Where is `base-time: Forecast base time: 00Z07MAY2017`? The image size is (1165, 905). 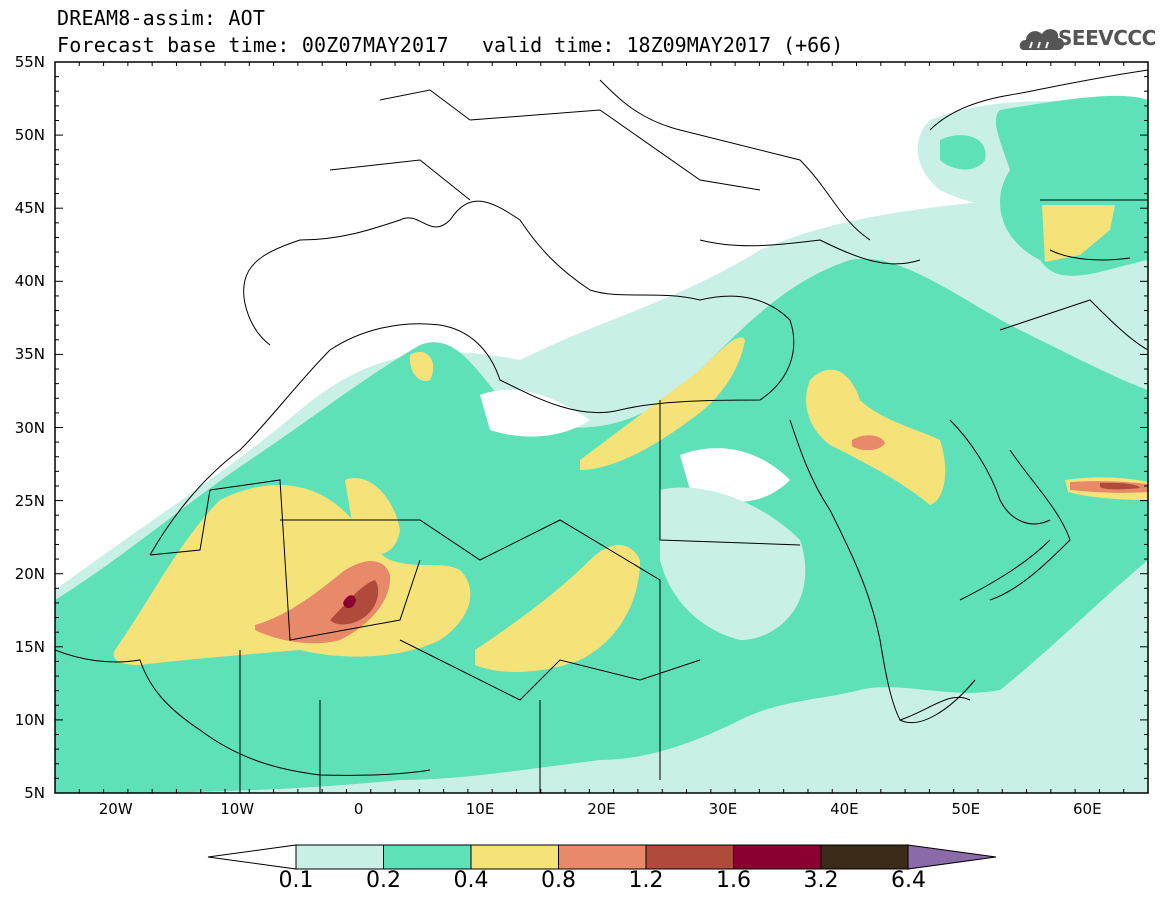 base-time: Forecast base time: 00Z07MAY2017 is located at coordinates (253, 45).